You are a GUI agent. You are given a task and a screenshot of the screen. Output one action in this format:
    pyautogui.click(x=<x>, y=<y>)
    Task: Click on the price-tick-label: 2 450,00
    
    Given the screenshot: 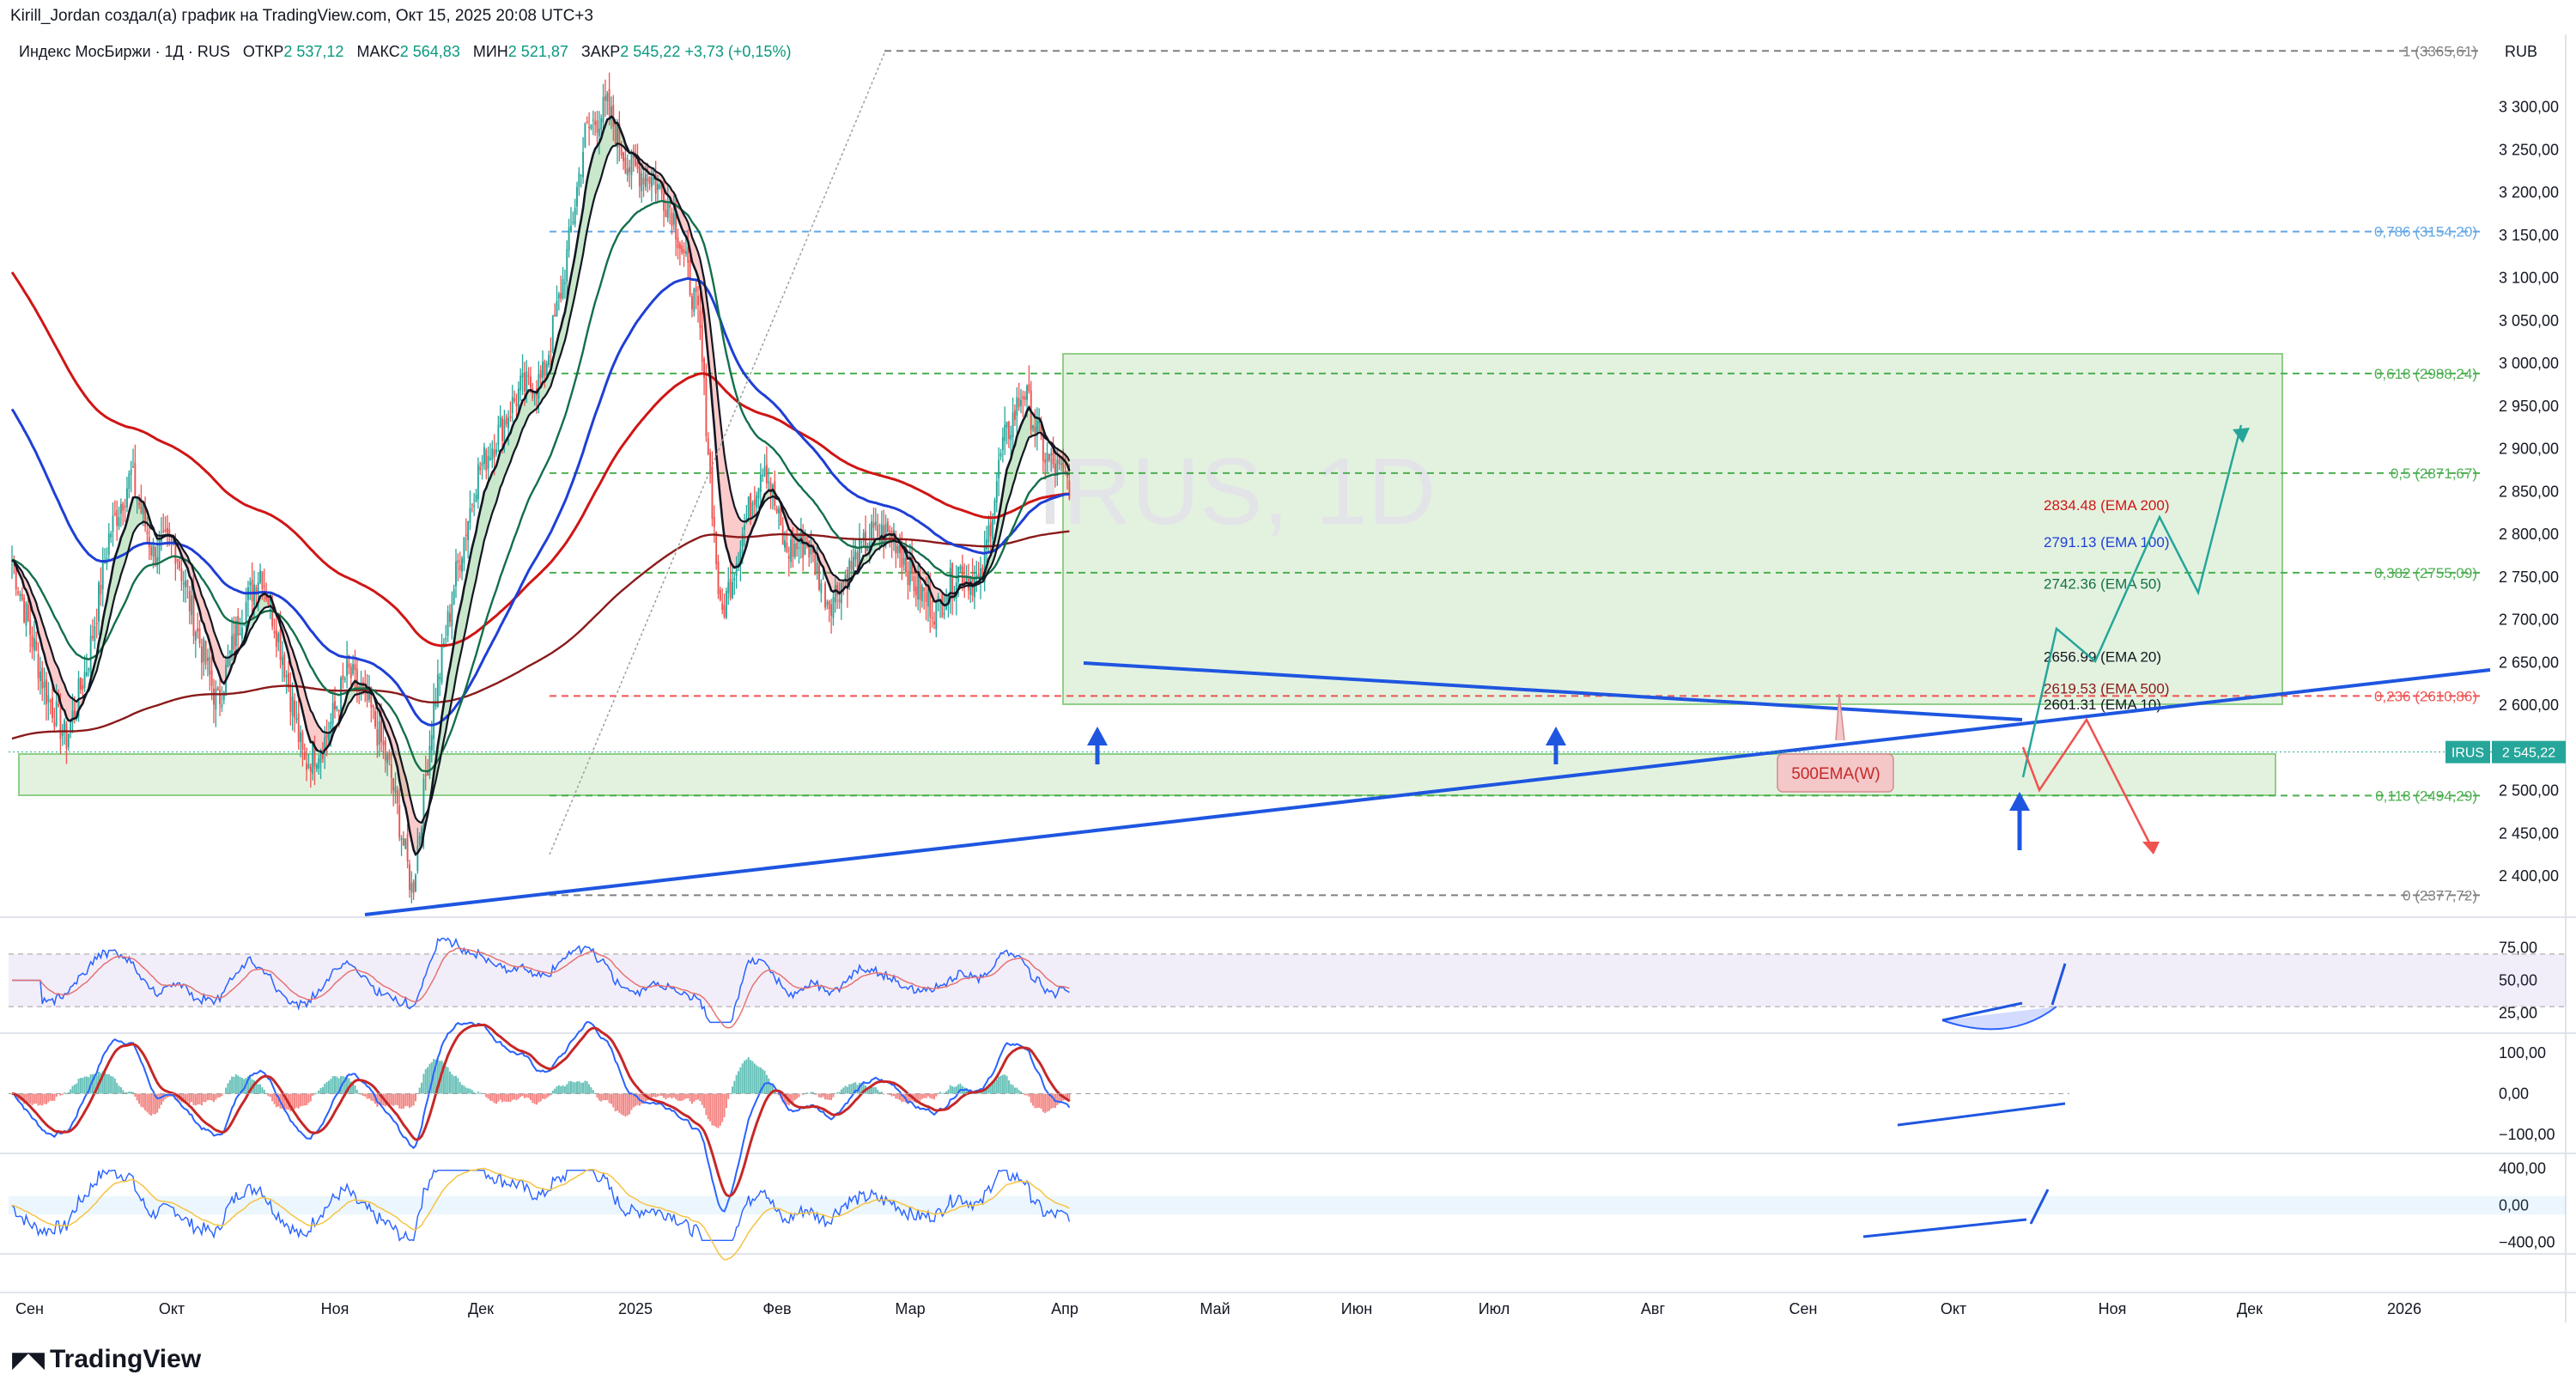 What is the action you would take?
    pyautogui.click(x=2529, y=833)
    